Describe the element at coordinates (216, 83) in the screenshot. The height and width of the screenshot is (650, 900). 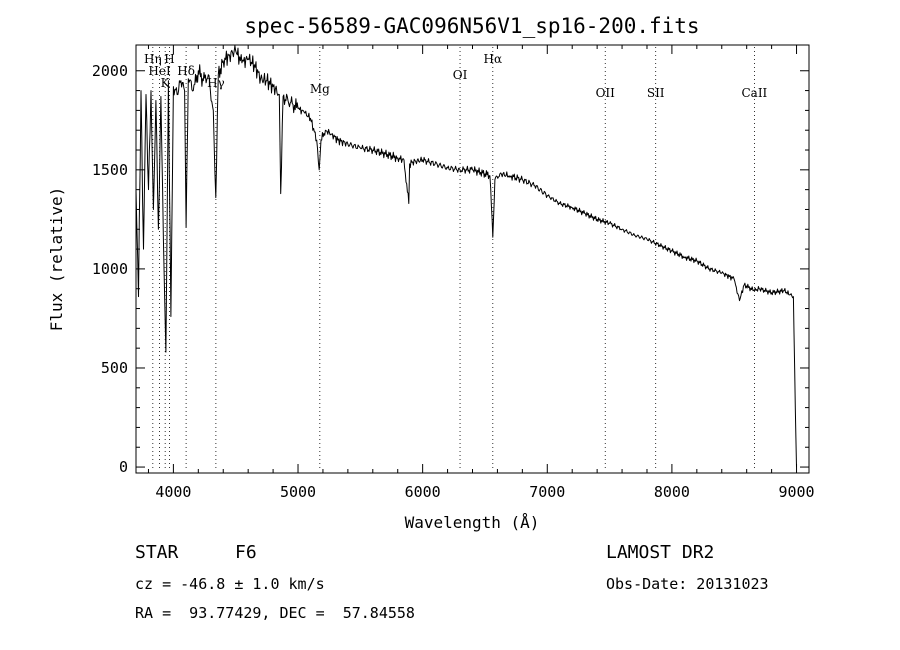
I see `line-marker-label: Hγ` at that location.